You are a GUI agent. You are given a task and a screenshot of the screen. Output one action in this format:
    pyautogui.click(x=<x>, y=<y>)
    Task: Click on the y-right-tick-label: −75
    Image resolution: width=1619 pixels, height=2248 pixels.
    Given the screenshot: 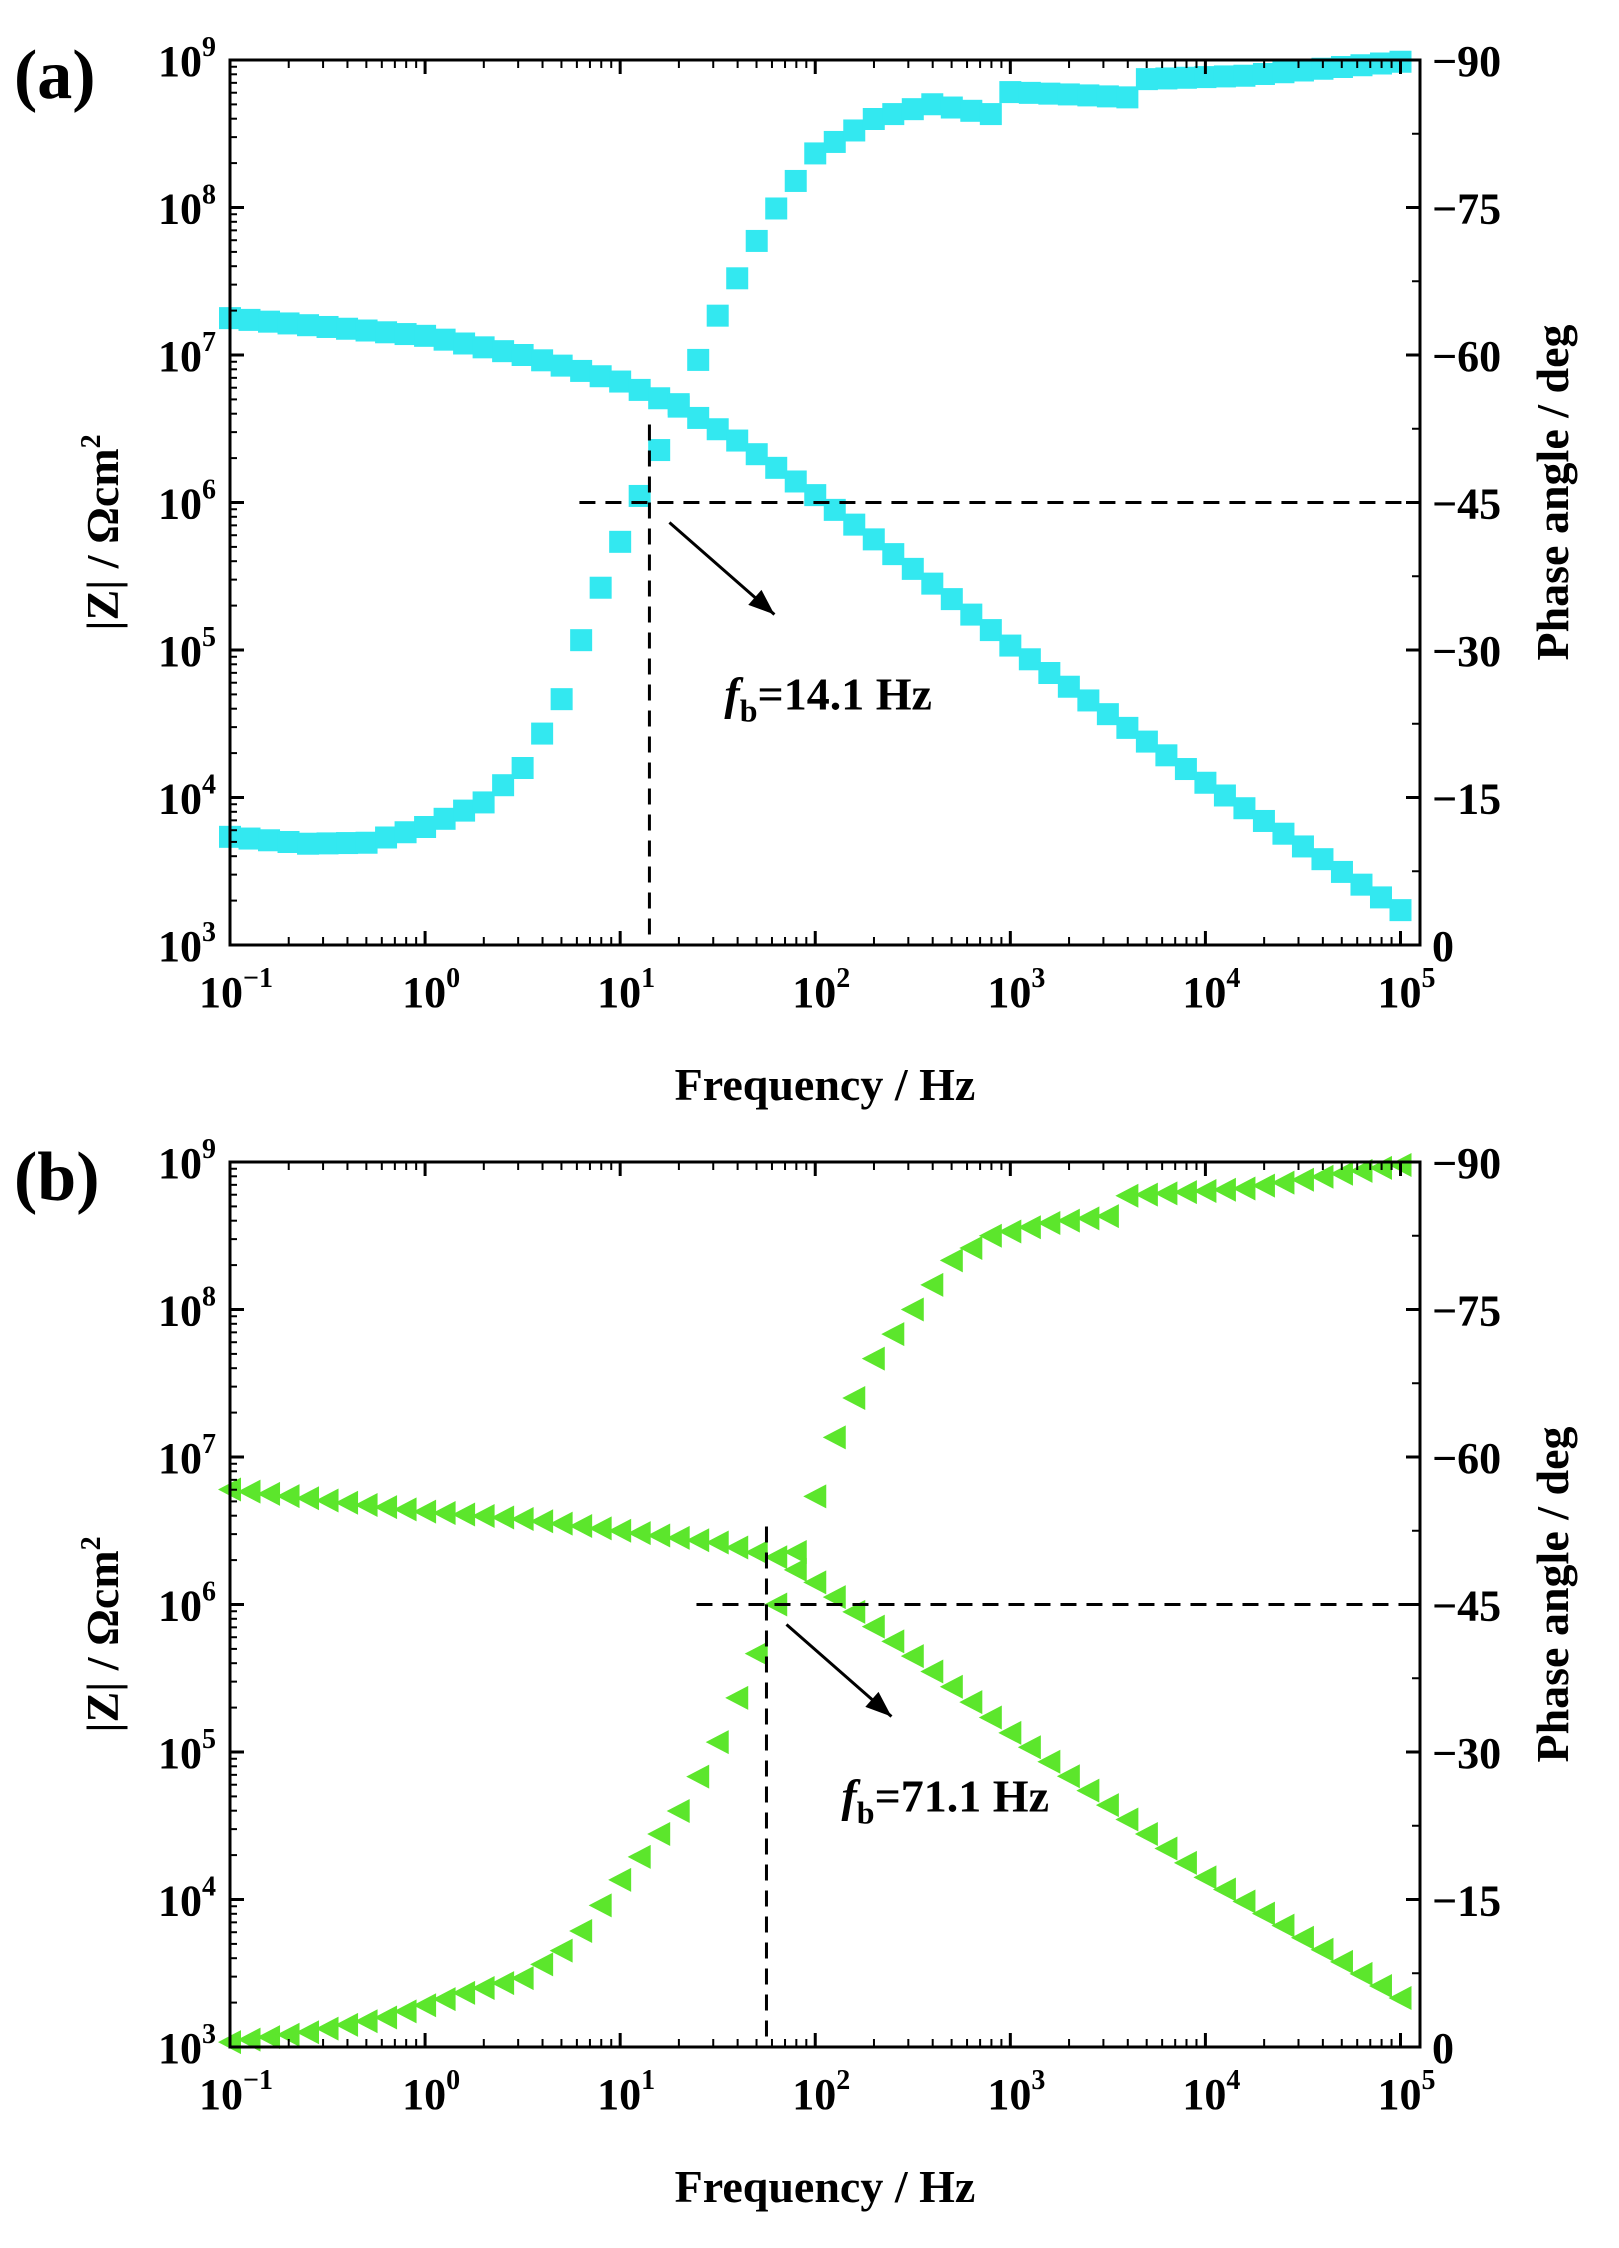 What is the action you would take?
    pyautogui.click(x=1466, y=209)
    